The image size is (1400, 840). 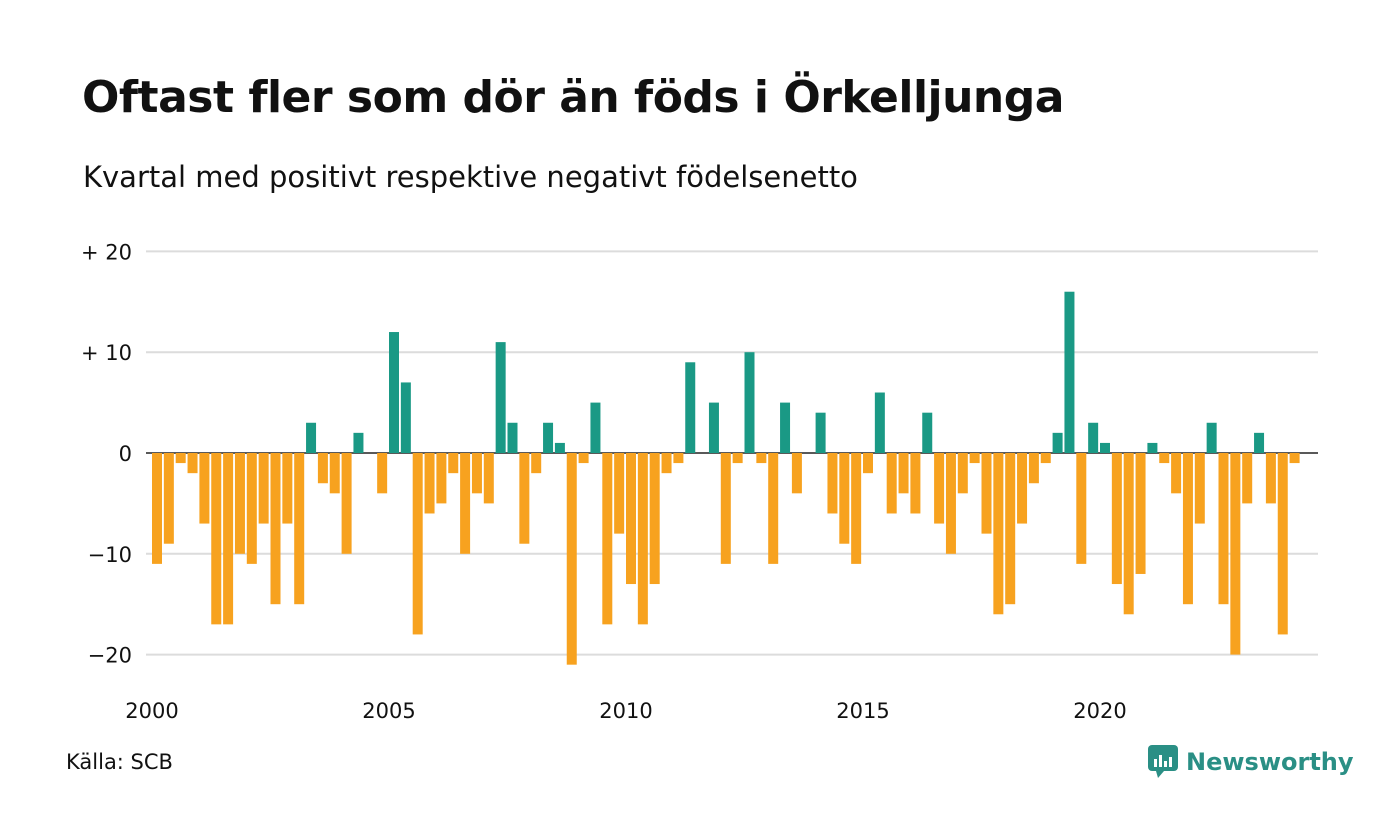 I want to click on y-tick-label: 0, so click(x=125, y=454).